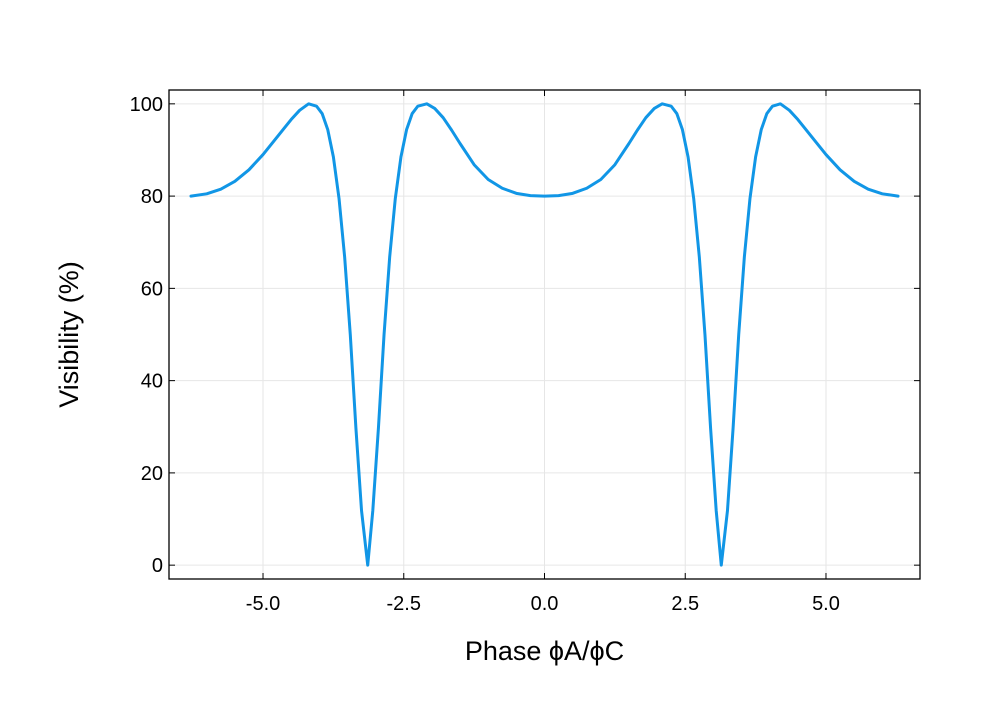 The image size is (997, 712). What do you see at coordinates (152, 474) in the screenshot?
I see `y-tick-label: 20` at bounding box center [152, 474].